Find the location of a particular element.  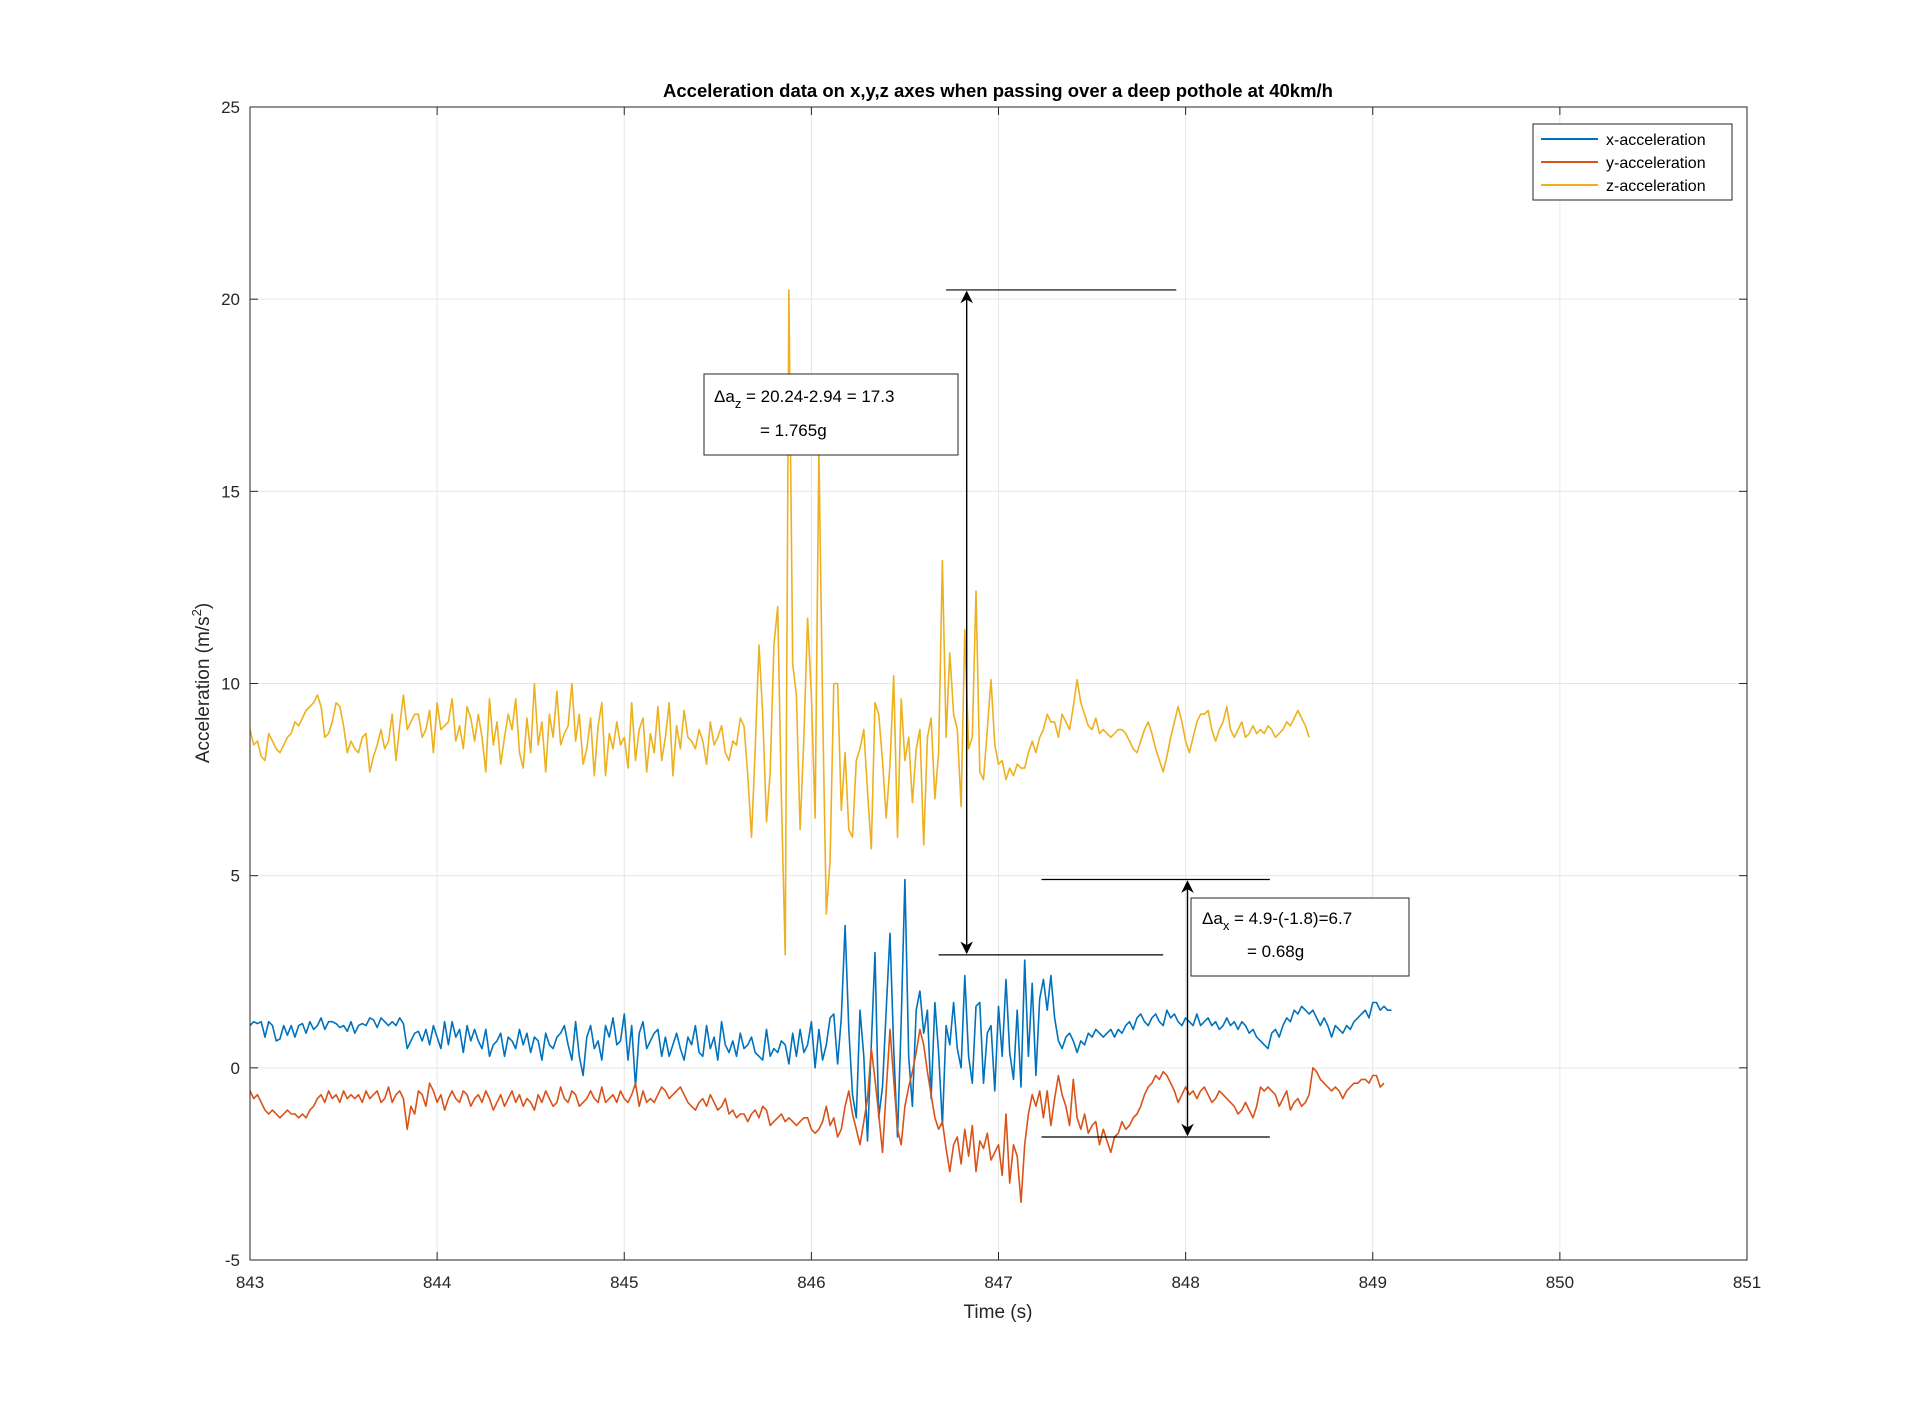

annotation-az-delta: Δa is located at coordinates (724, 396).